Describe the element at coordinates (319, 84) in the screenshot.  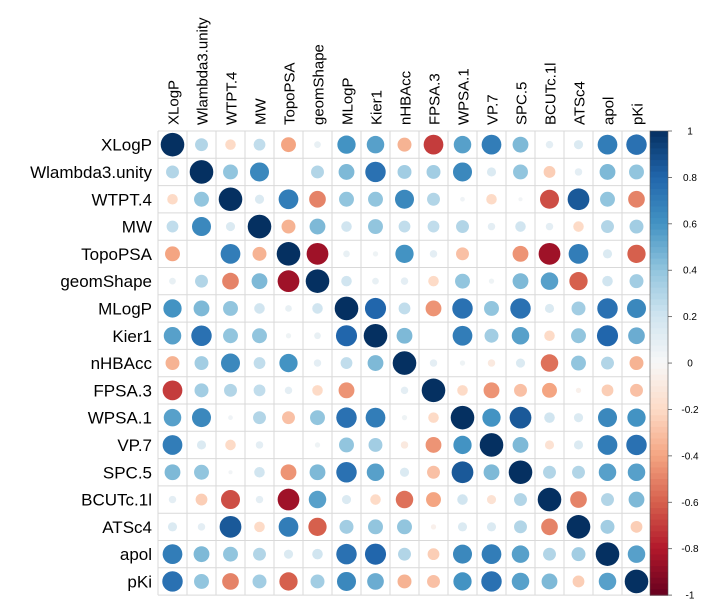
I see `column-label: geomShape` at that location.